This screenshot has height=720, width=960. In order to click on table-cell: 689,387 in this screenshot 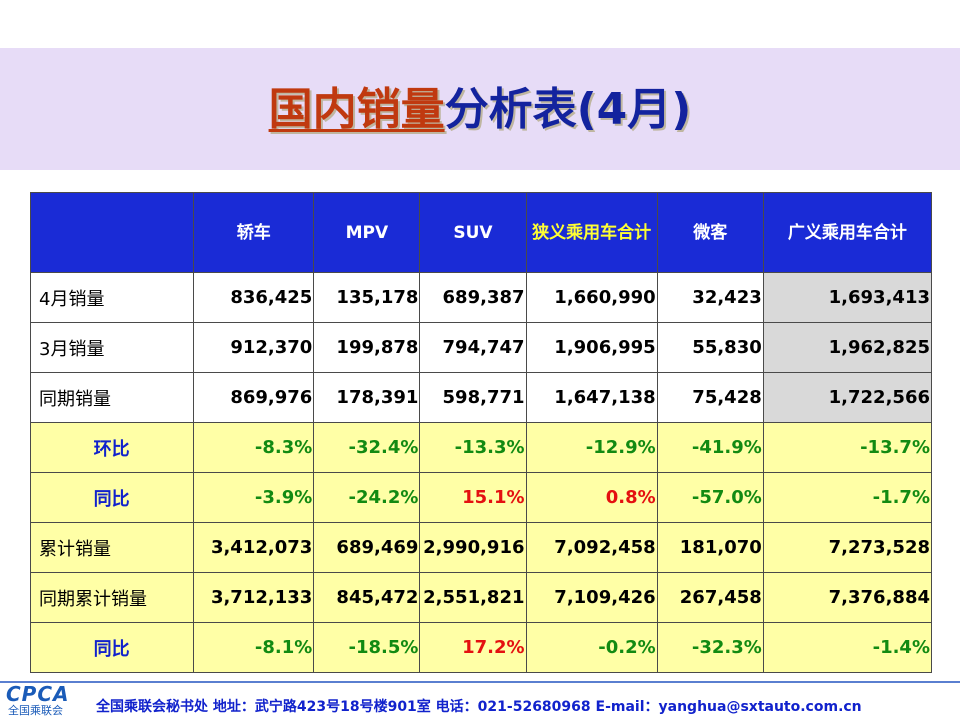, I will do `click(473, 297)`.